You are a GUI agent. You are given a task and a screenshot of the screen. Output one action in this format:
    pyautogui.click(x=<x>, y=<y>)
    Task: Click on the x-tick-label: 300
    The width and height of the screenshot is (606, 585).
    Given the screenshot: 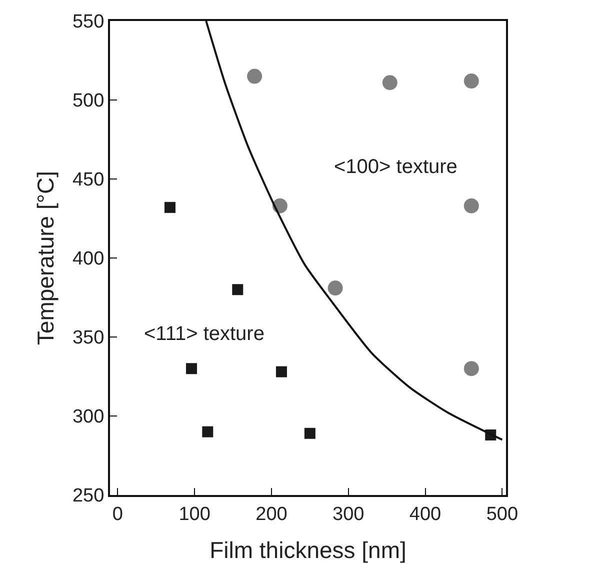 What is the action you would take?
    pyautogui.click(x=348, y=514)
    